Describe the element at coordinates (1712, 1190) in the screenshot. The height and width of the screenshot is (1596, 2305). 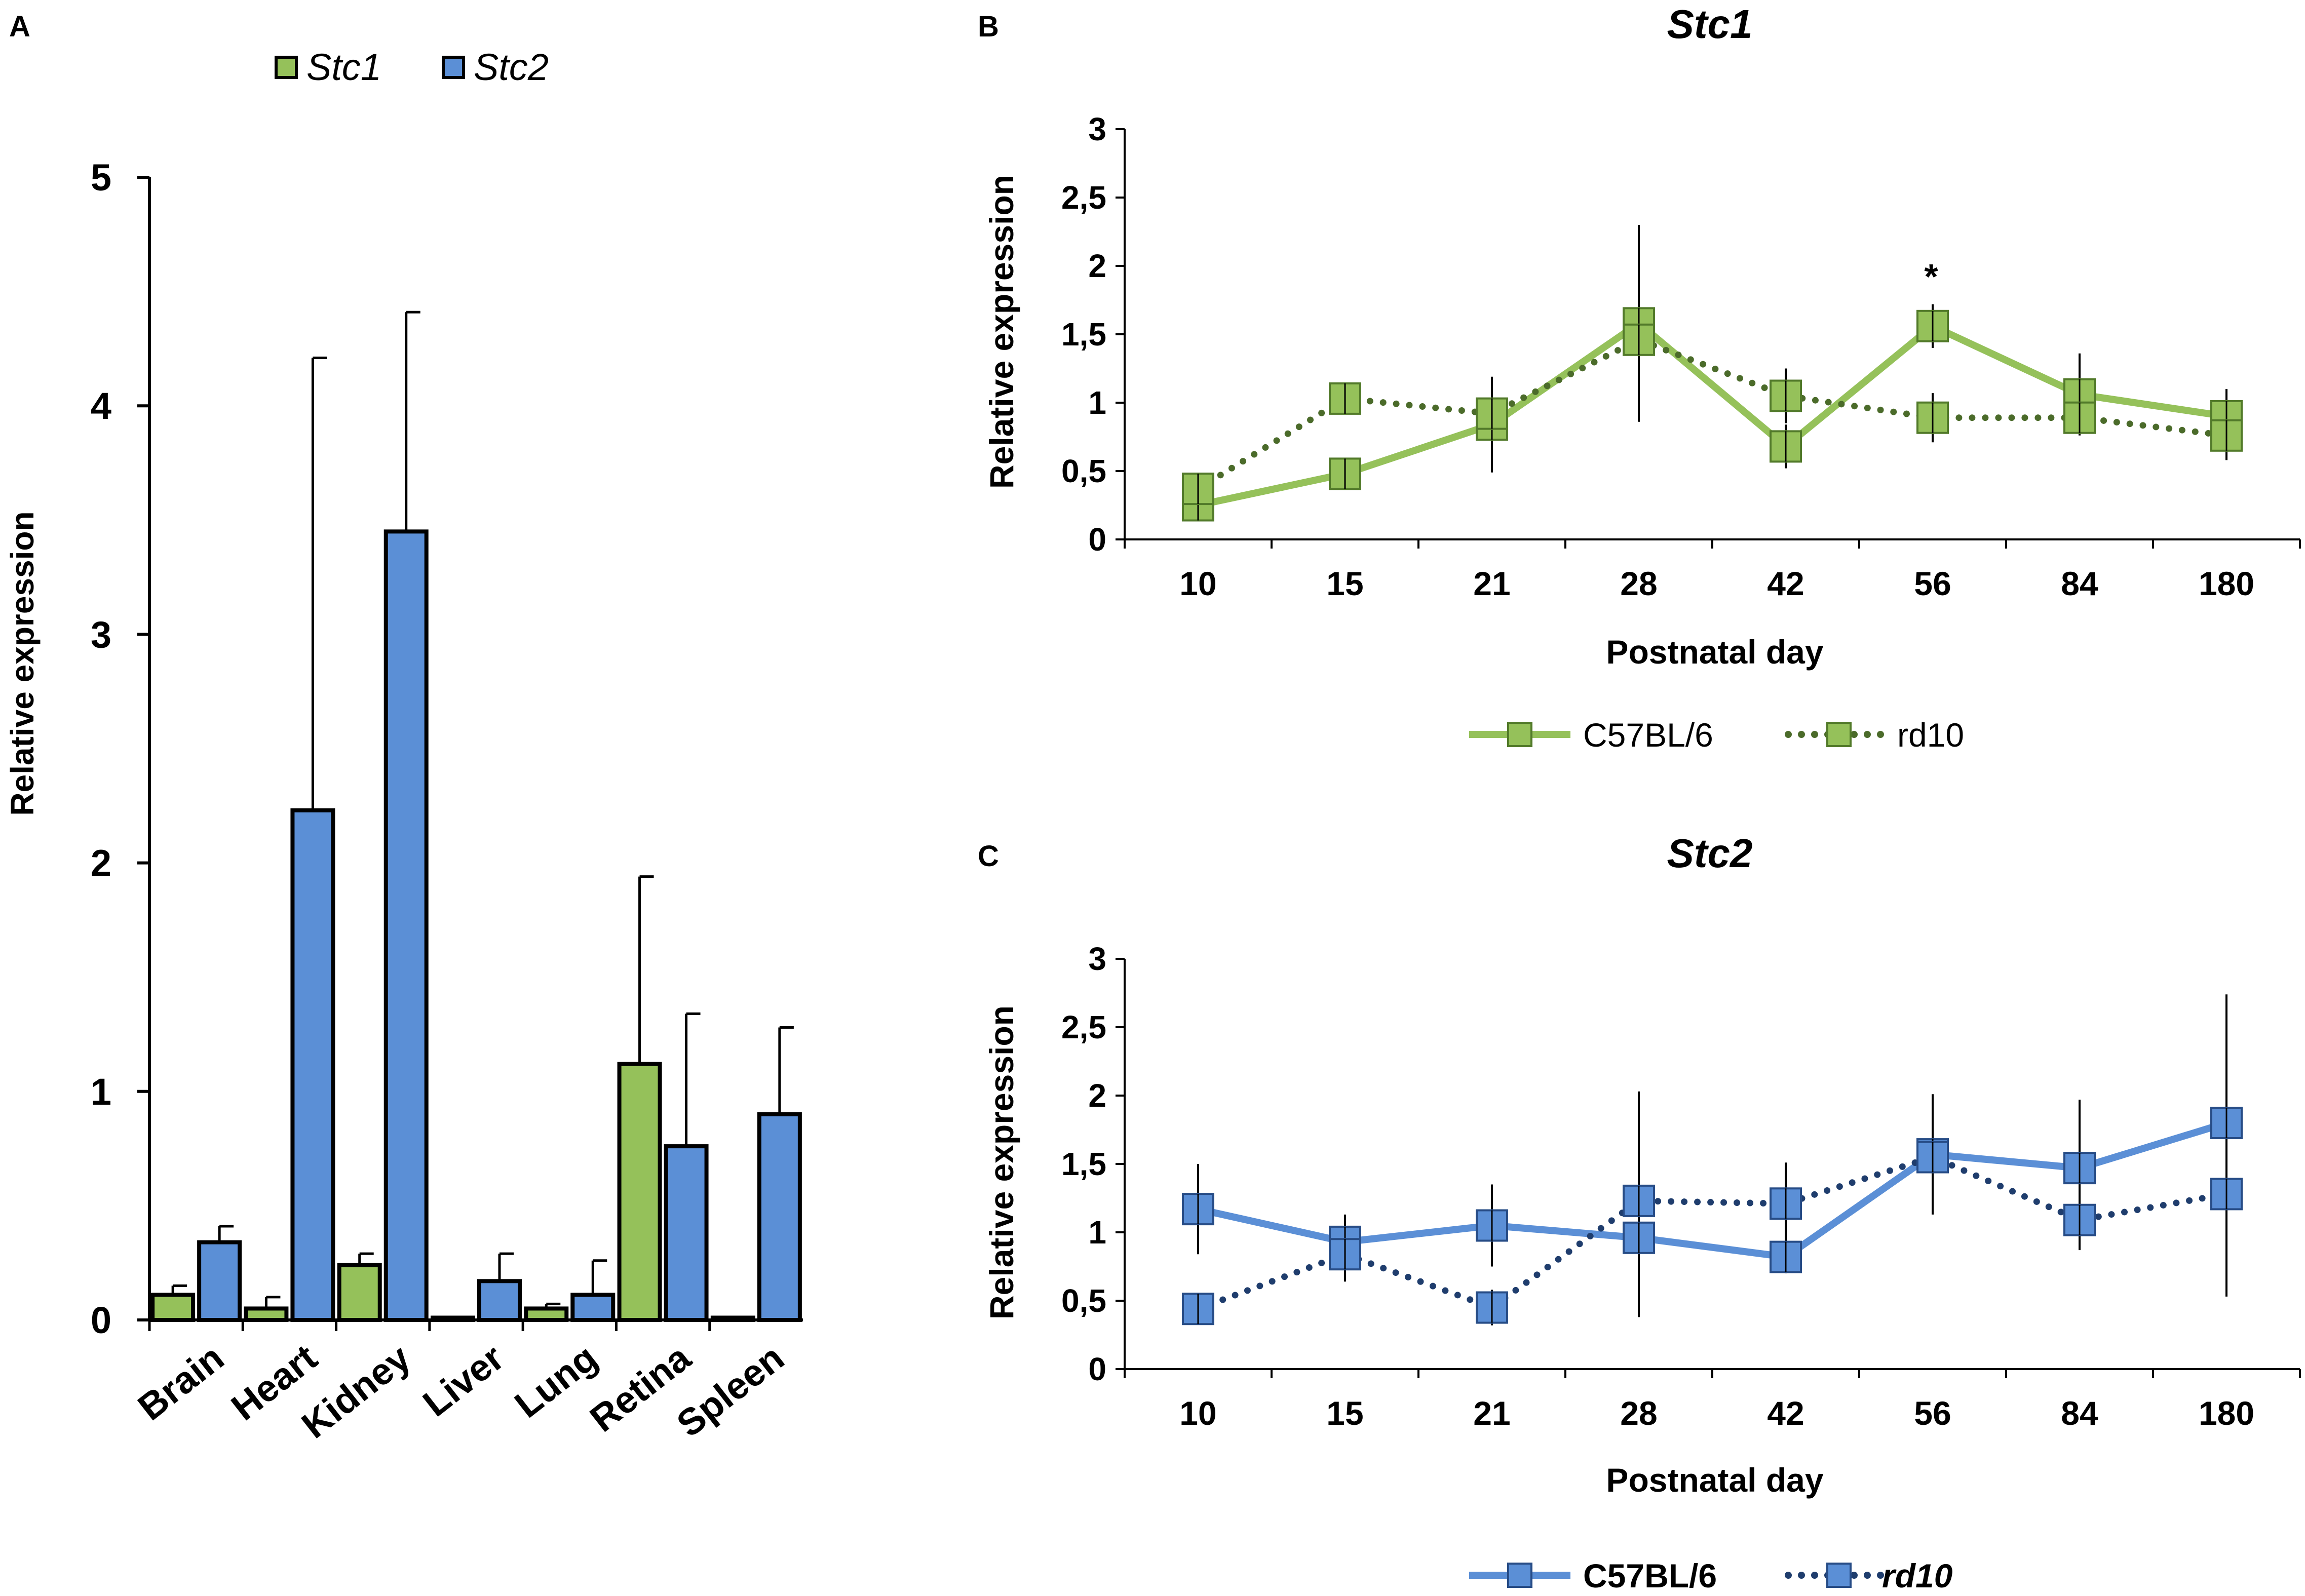
I see `panel-c-line-c57bl6` at that location.